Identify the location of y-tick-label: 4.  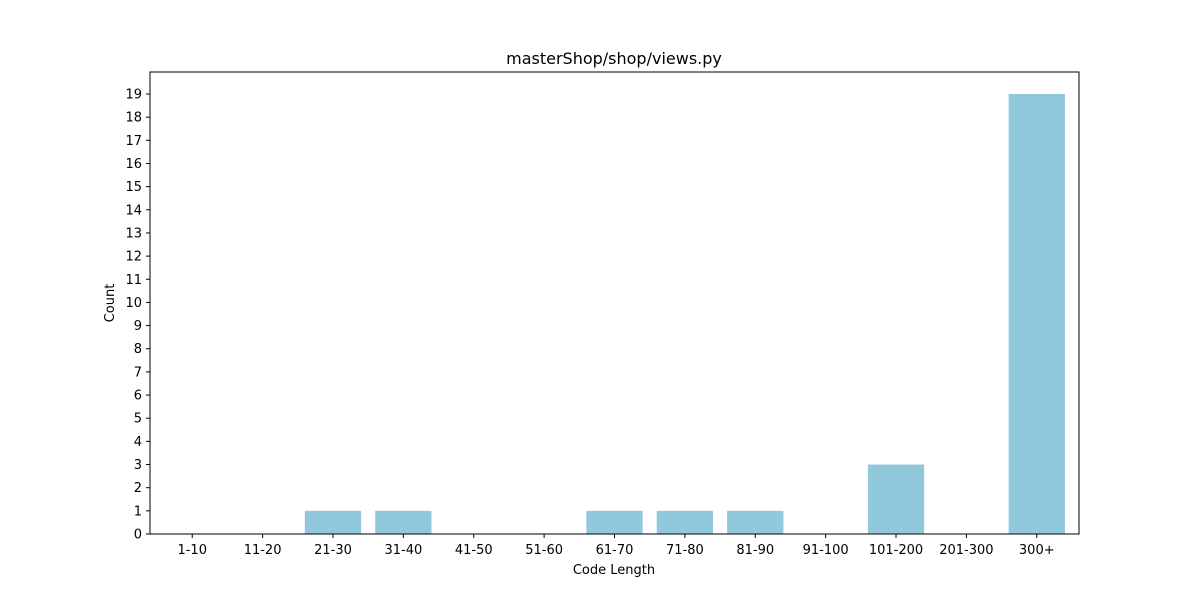
(138, 442).